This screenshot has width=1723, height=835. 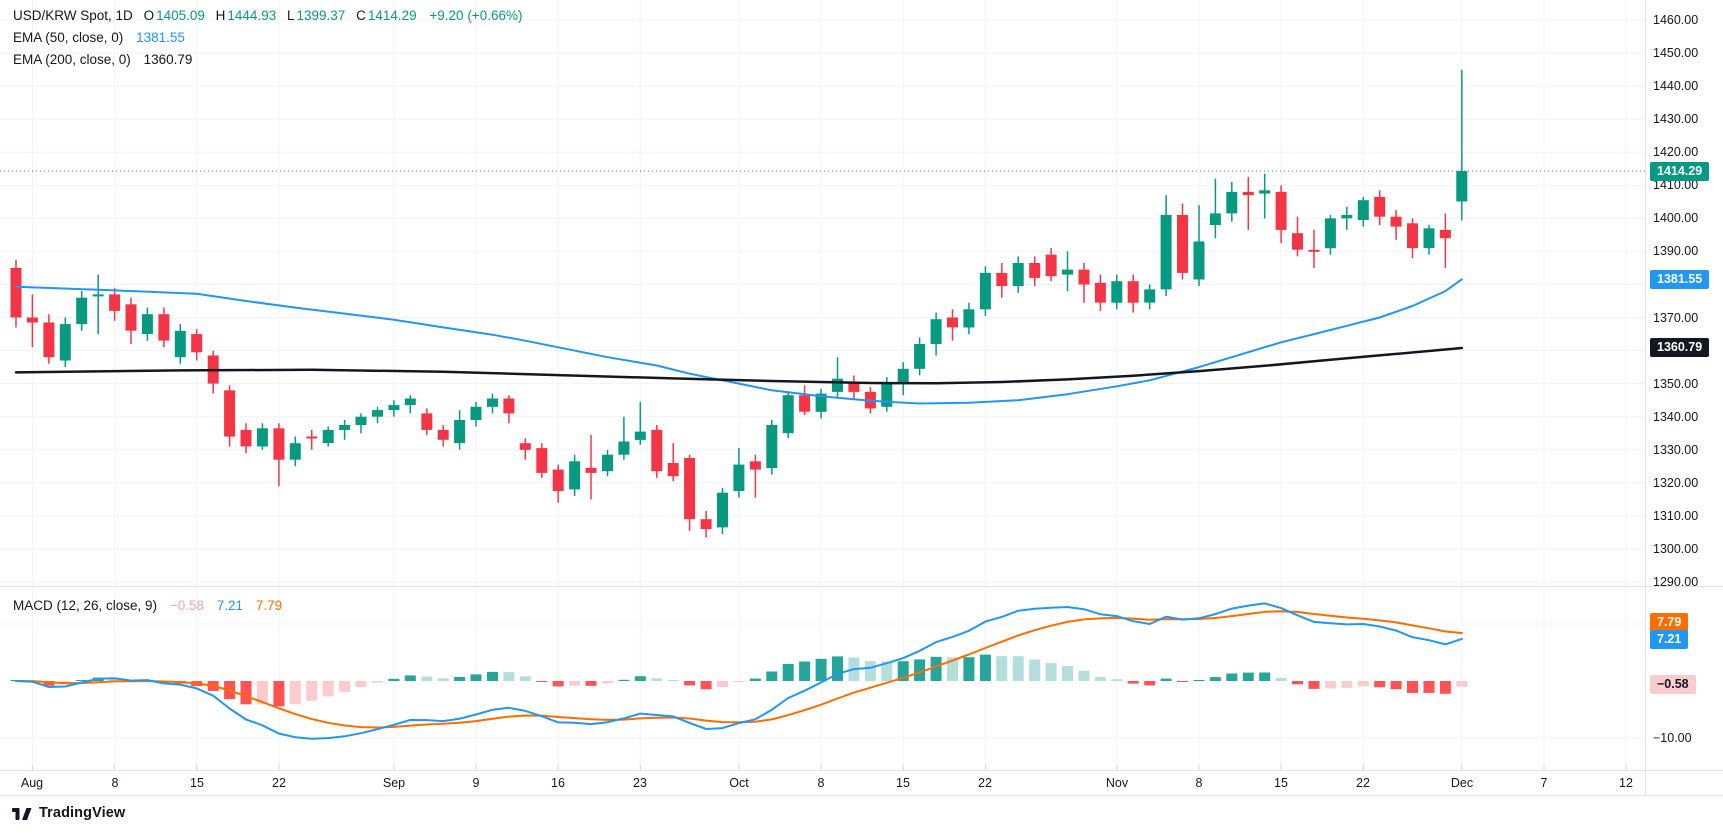 I want to click on time-axis-label: Aug, so click(x=32, y=783).